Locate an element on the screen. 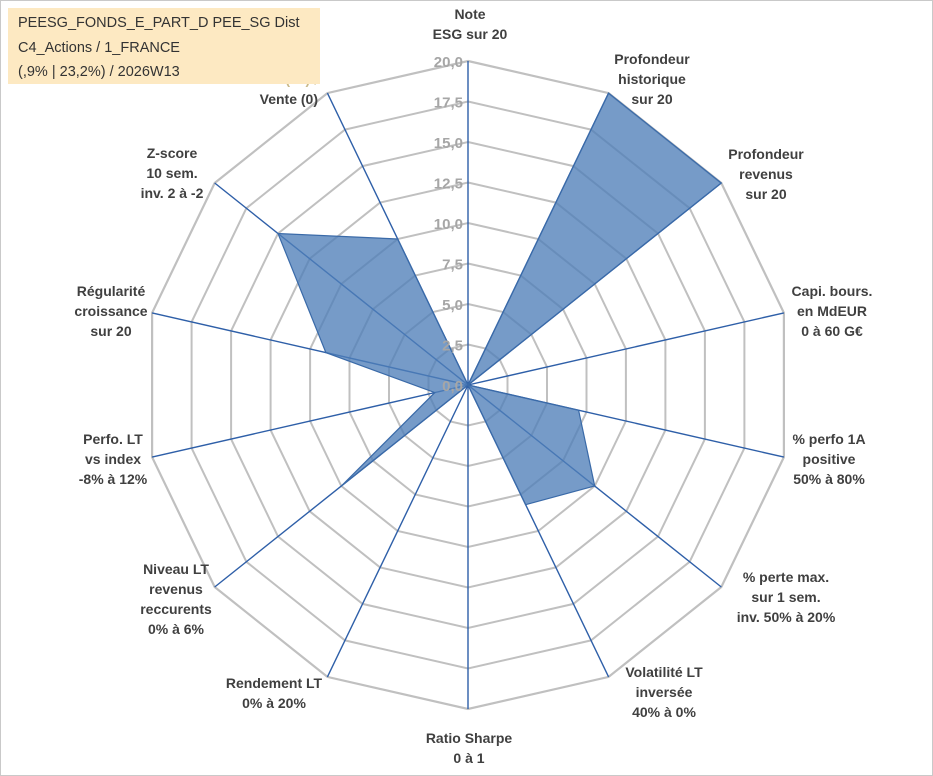 This screenshot has height=776, width=933. tick-label: 10,0 is located at coordinates (448, 224).